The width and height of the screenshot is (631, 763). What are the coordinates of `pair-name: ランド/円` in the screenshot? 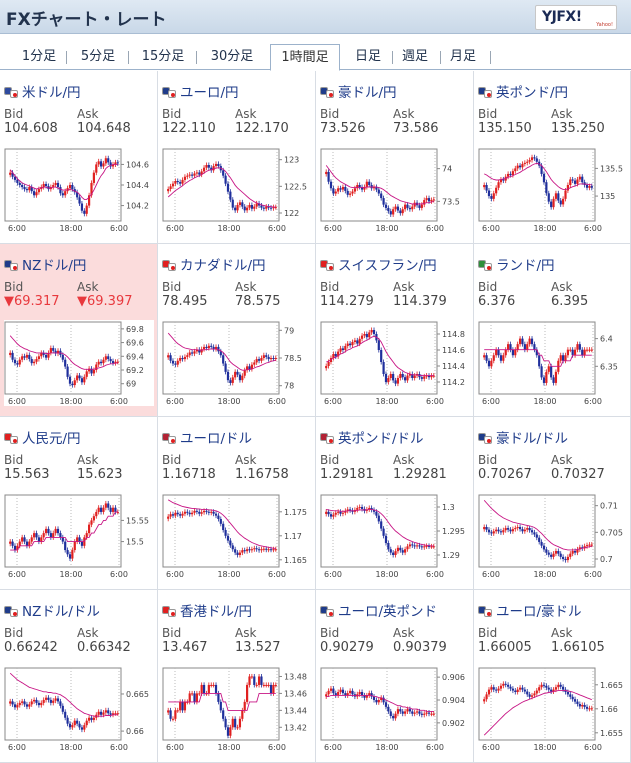 It's located at (525, 266).